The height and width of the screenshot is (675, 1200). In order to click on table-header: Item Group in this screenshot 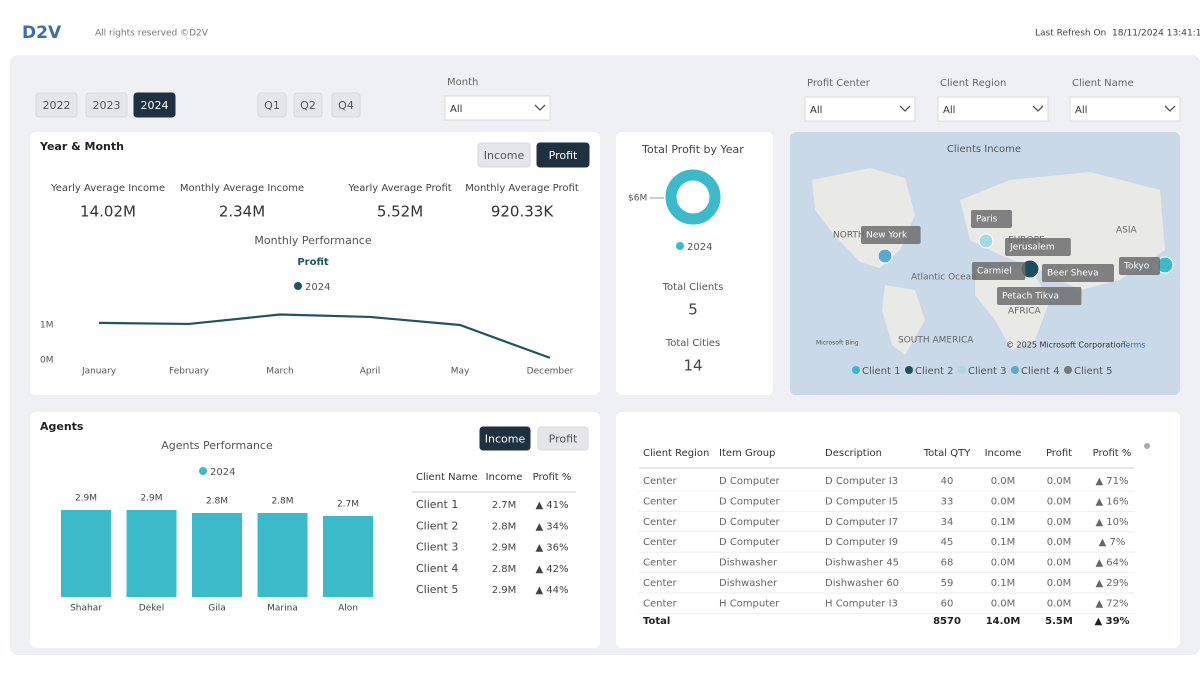, I will do `click(747, 453)`.